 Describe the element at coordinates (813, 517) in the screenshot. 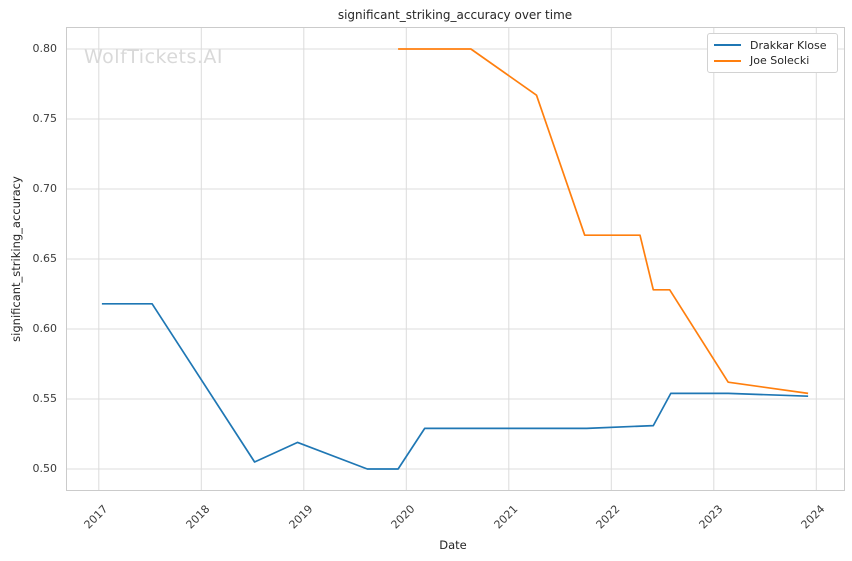

I see `x-tick-label: 2024` at that location.